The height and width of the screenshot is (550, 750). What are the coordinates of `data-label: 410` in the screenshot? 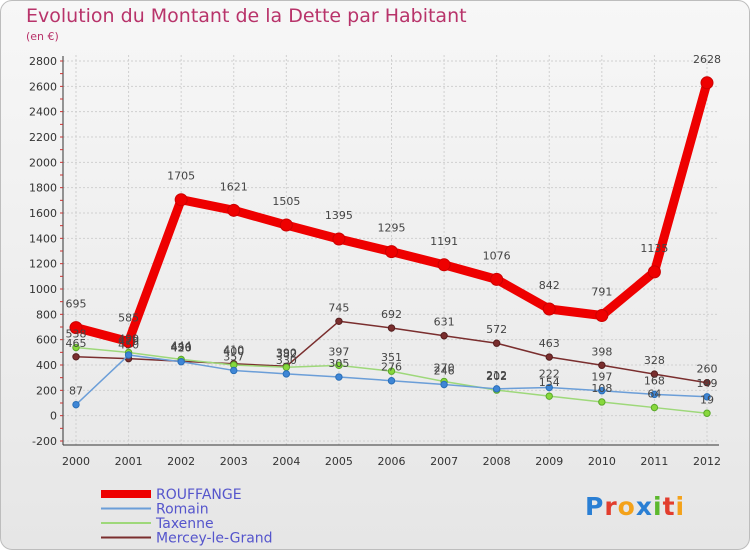 It's located at (233, 350).